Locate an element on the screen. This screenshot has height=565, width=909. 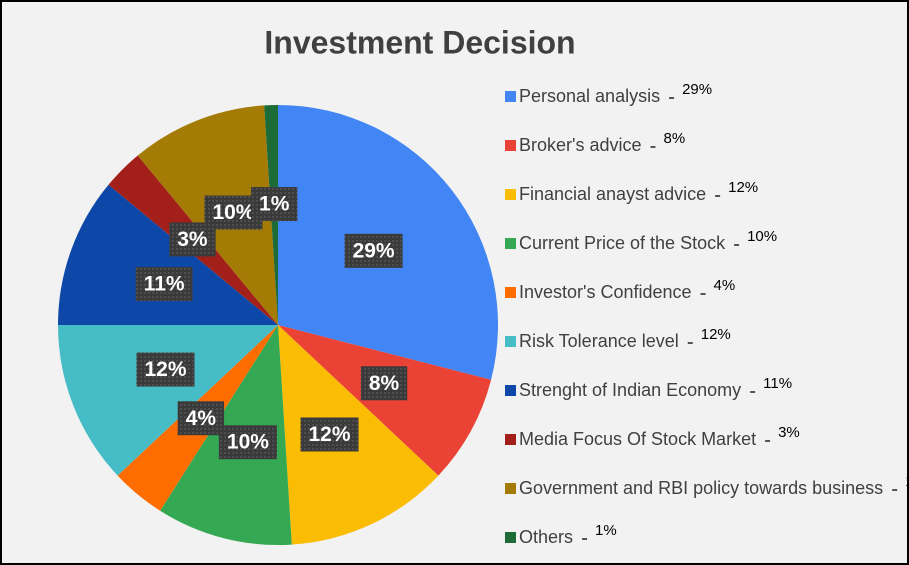
chart-title: Investment Decision is located at coordinates (419, 42).